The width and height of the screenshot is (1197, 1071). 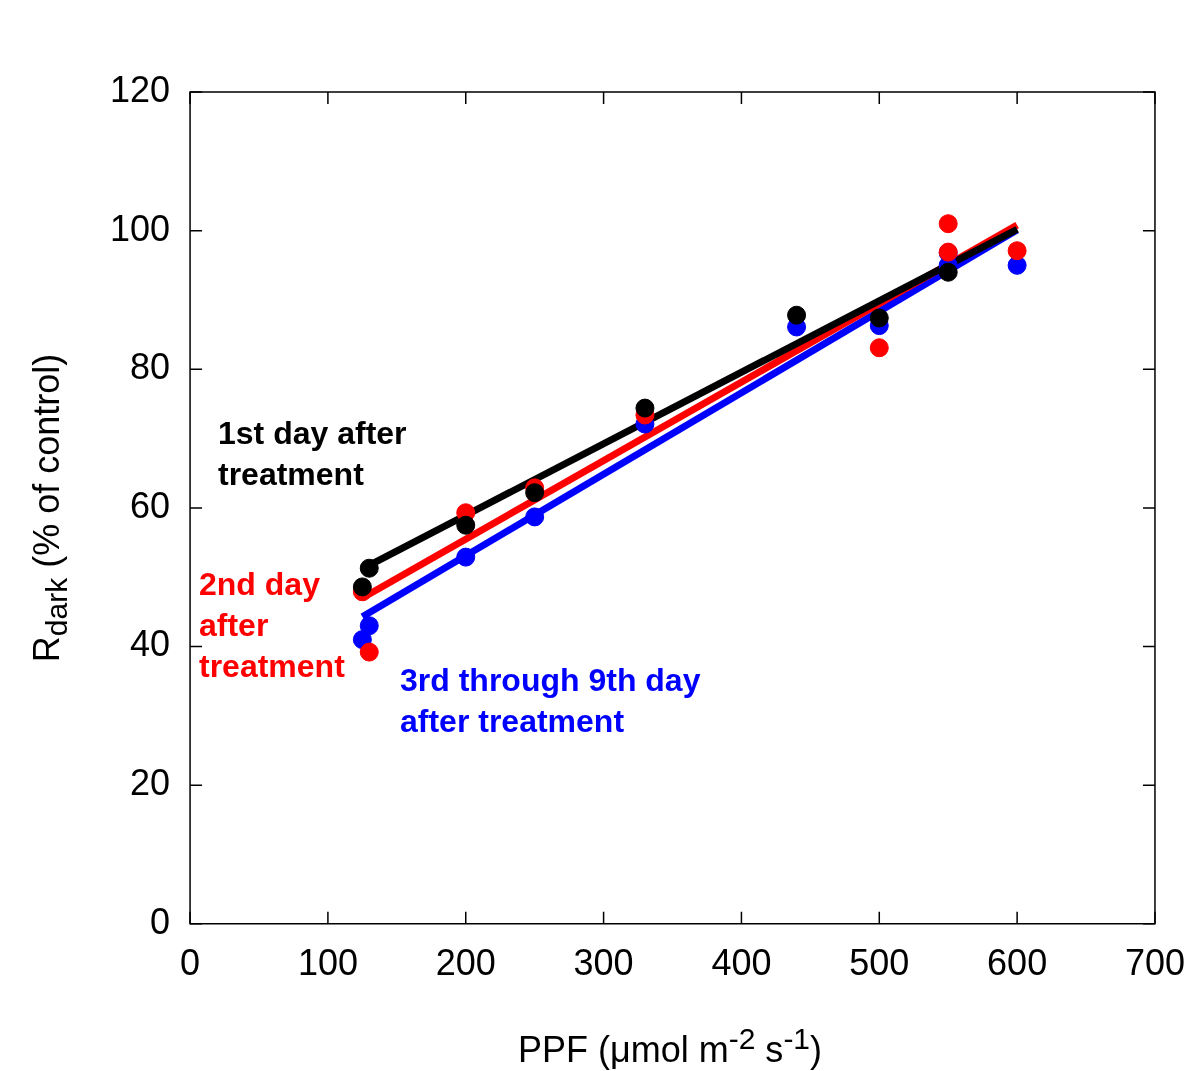 I want to click on y-tick-label: 120, so click(x=140, y=89).